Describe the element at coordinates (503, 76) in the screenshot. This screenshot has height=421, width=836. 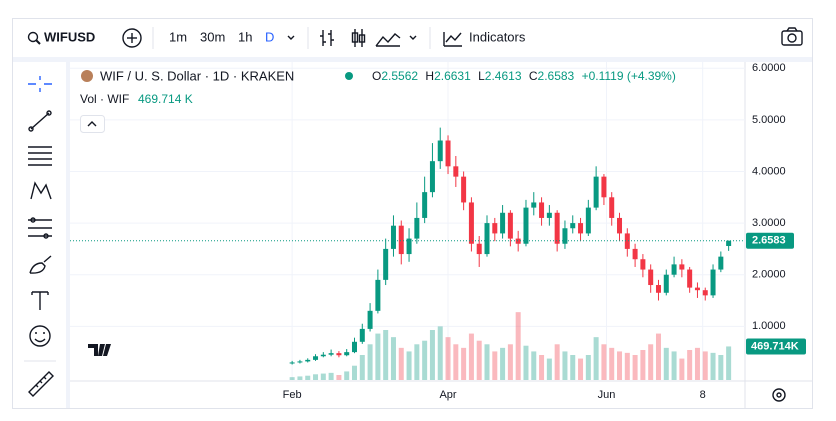
I see `l-value: 2.4613` at that location.